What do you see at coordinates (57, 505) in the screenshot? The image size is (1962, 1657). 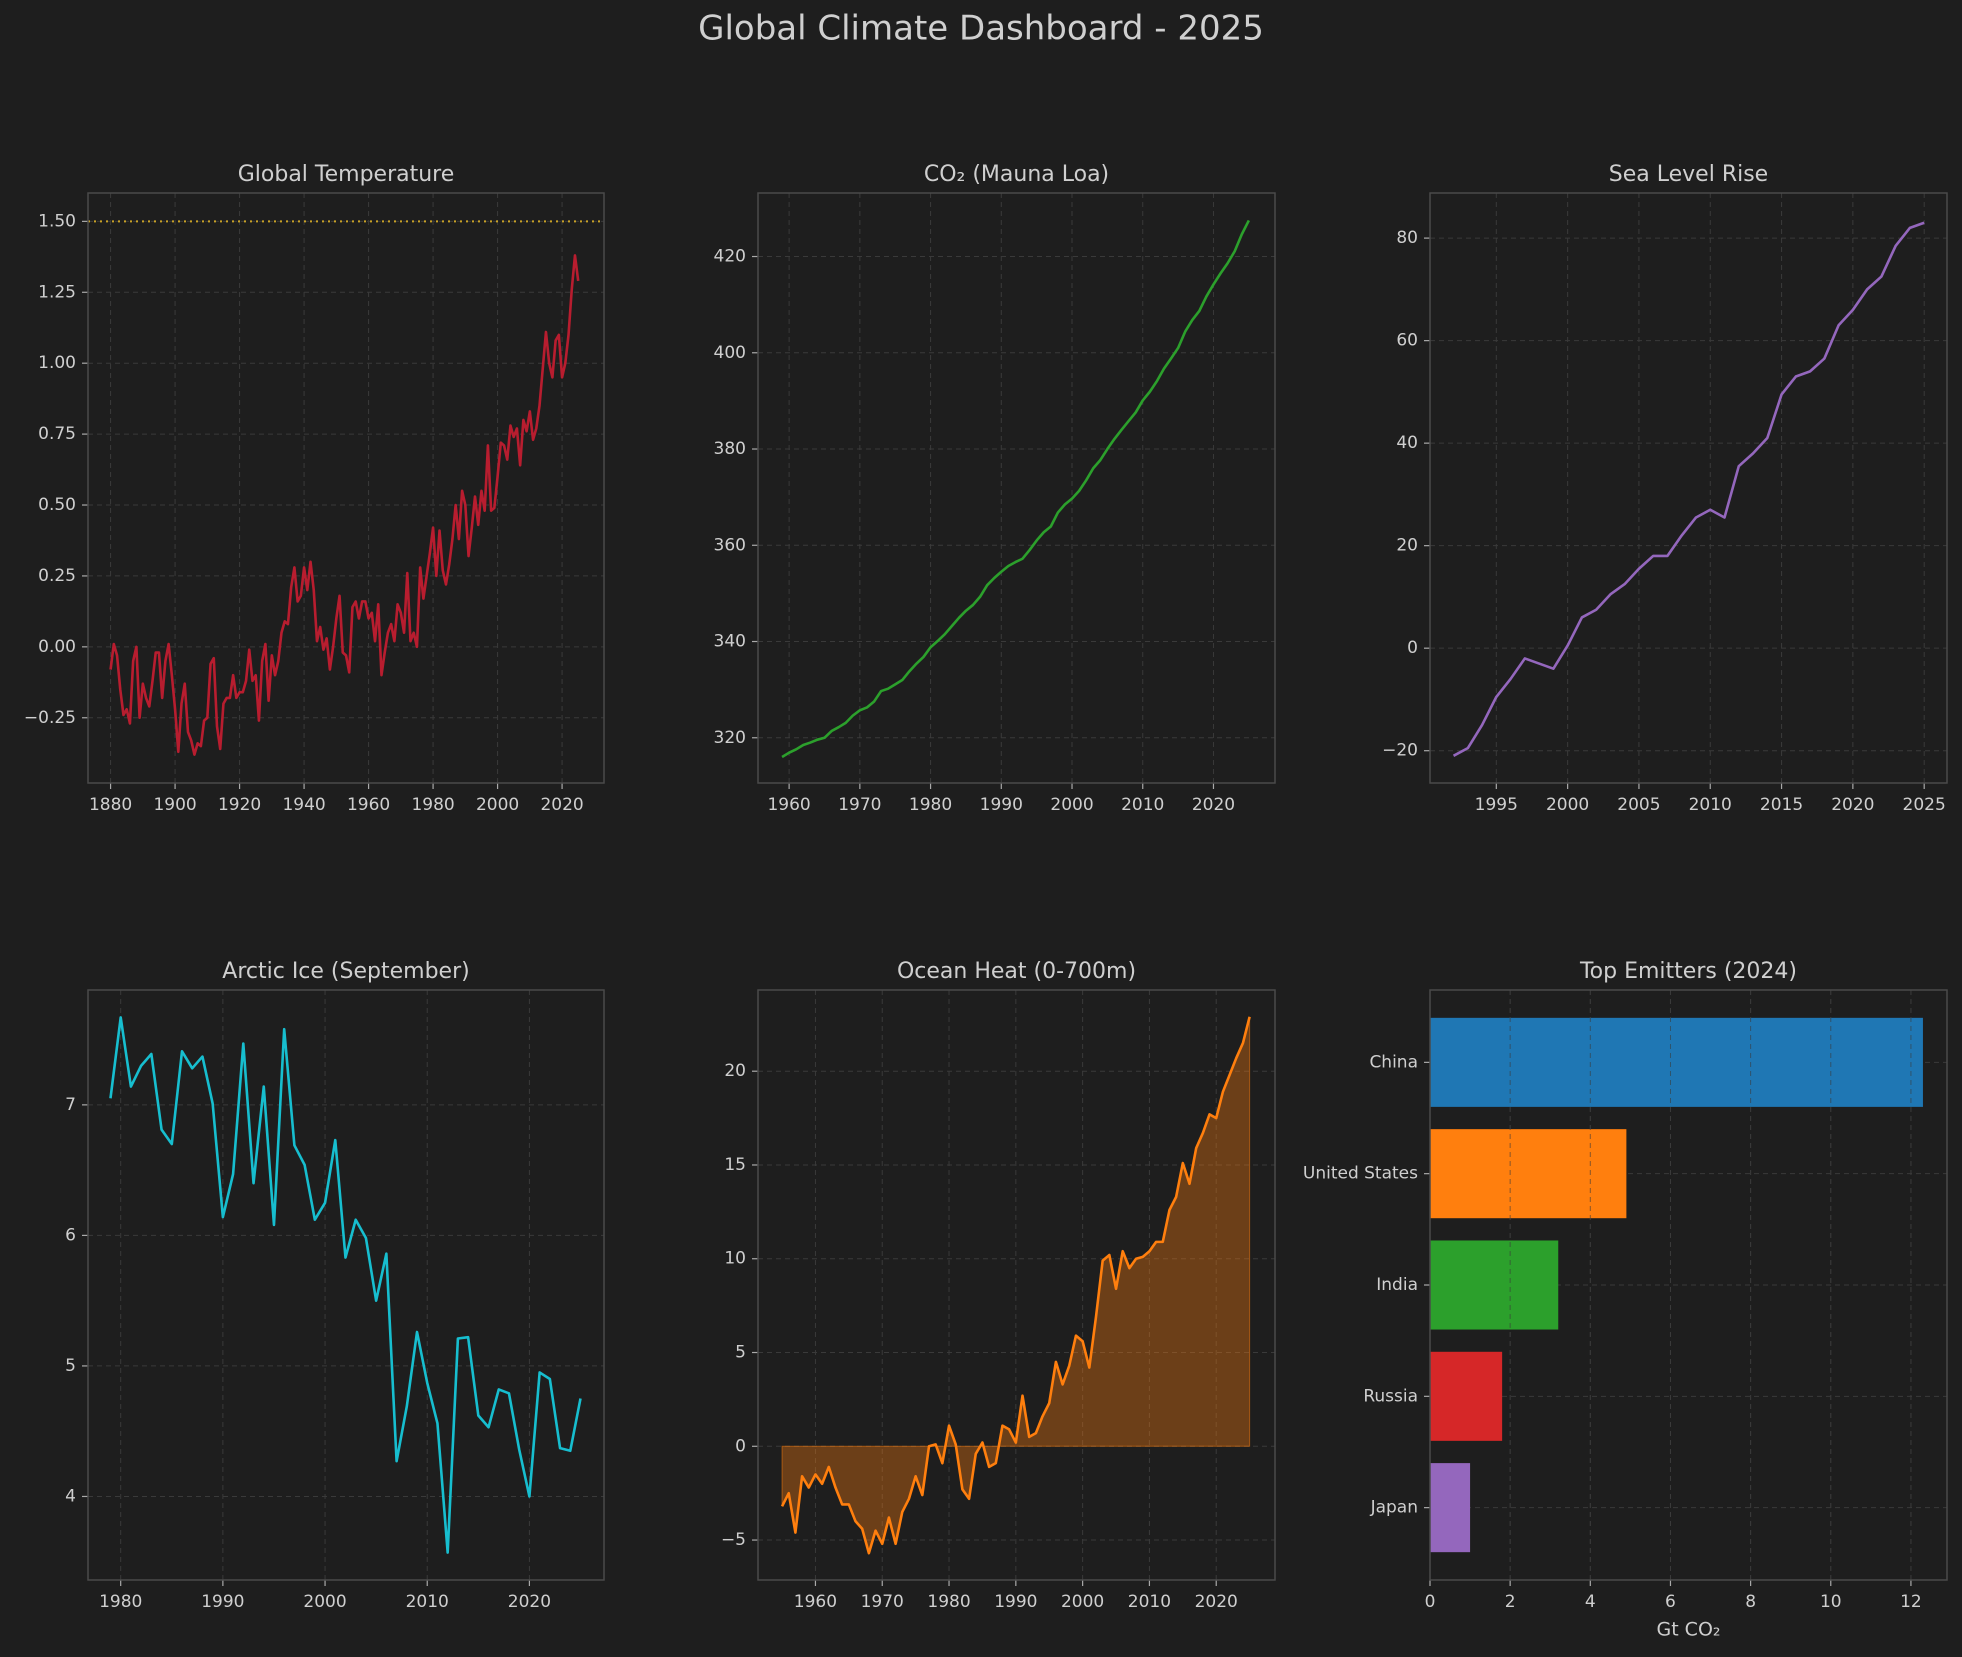 I see `y-tick-label: 0.50` at bounding box center [57, 505].